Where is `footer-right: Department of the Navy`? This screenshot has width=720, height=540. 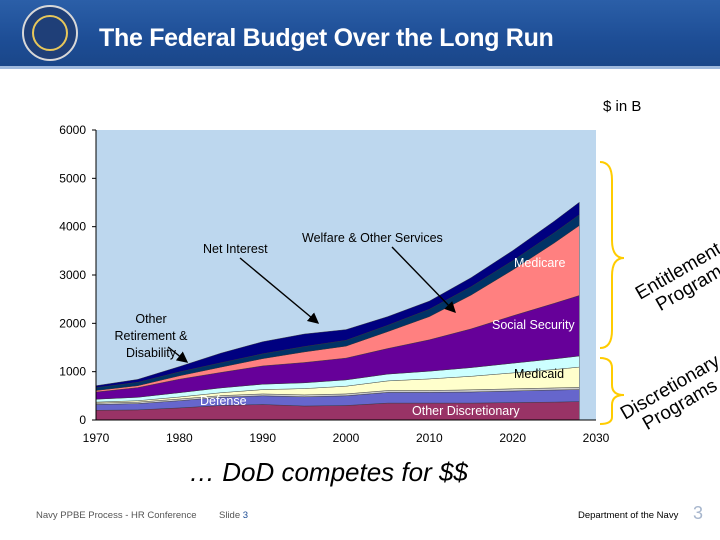
footer-right: Department of the Navy is located at coordinates (628, 515).